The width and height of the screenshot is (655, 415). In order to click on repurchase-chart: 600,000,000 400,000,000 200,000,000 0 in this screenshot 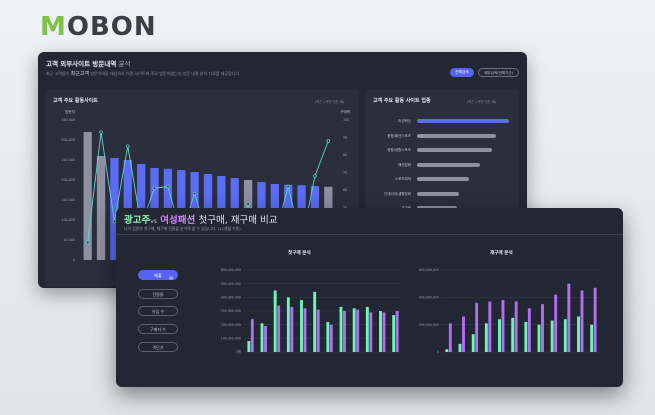, I will do `click(509, 311)`.